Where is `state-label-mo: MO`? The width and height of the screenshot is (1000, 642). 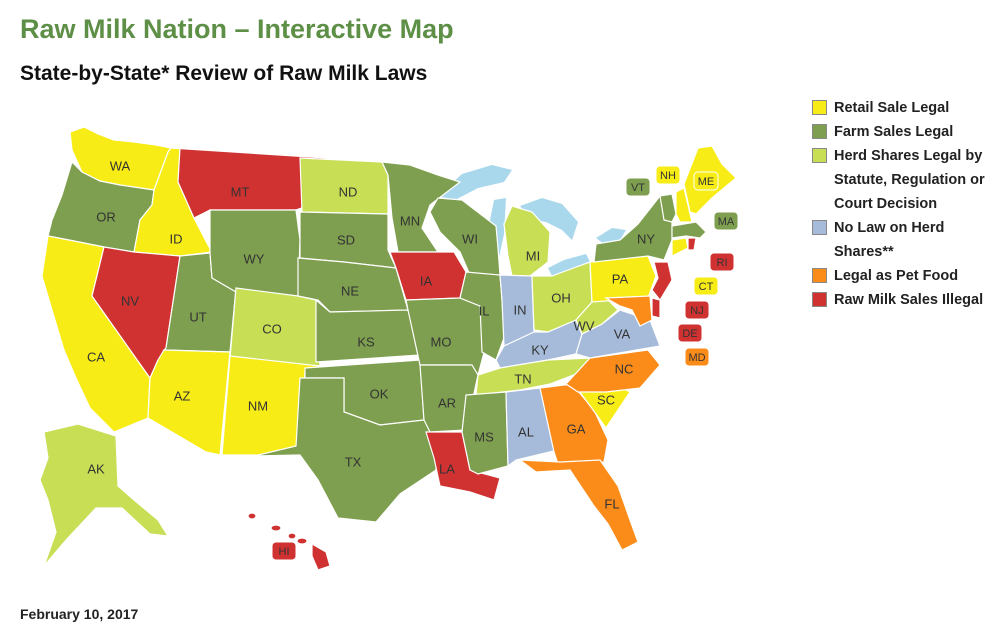 state-label-mo: MO is located at coordinates (441, 341).